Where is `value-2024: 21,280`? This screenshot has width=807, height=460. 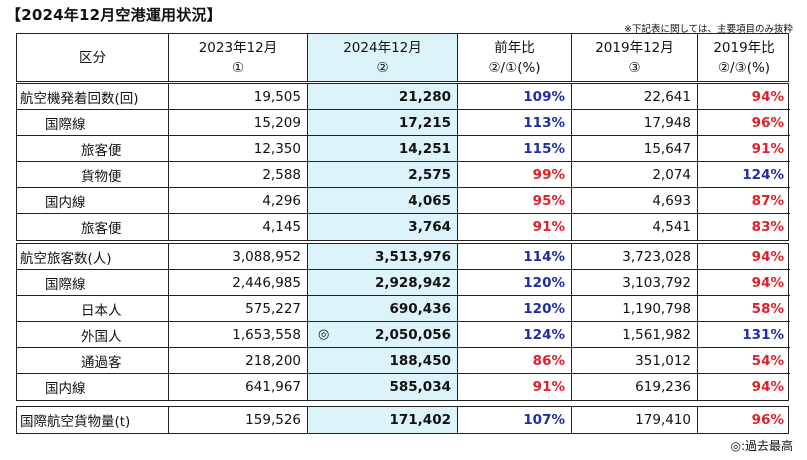 value-2024: 21,280 is located at coordinates (424, 96).